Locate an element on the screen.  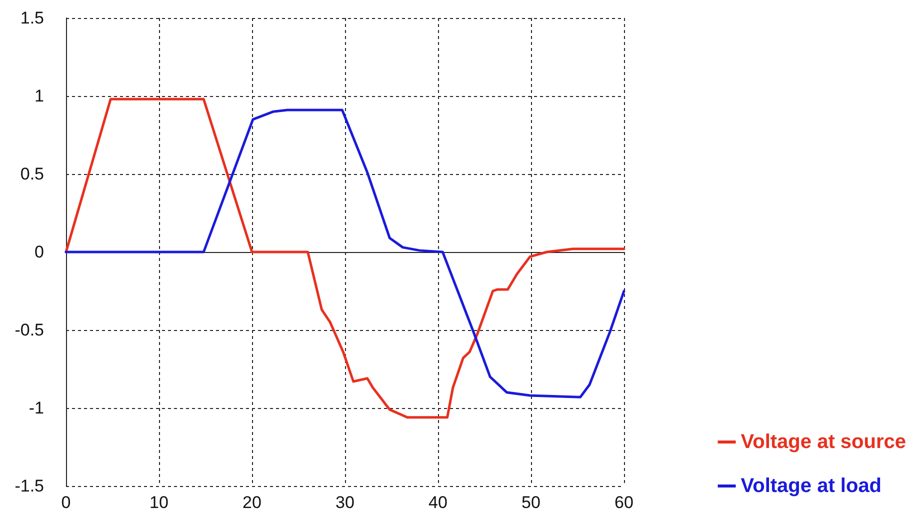
x-tick-label: 20 is located at coordinates (252, 502).